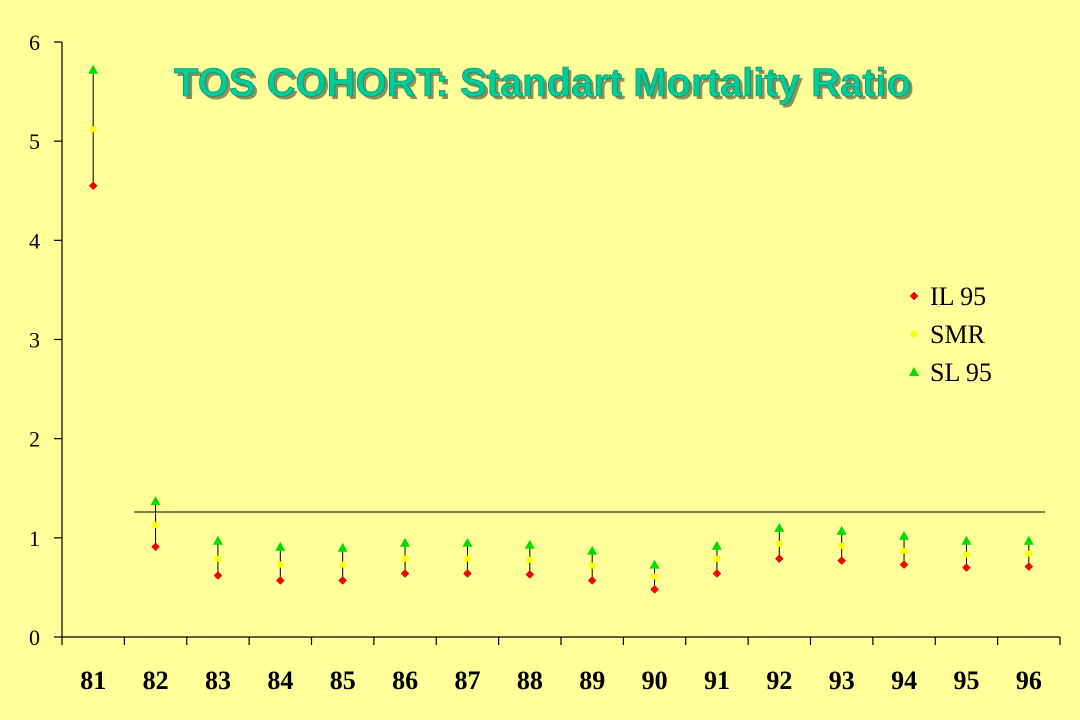 This screenshot has height=720, width=1080. I want to click on x-tick-label: 93, so click(842, 680).